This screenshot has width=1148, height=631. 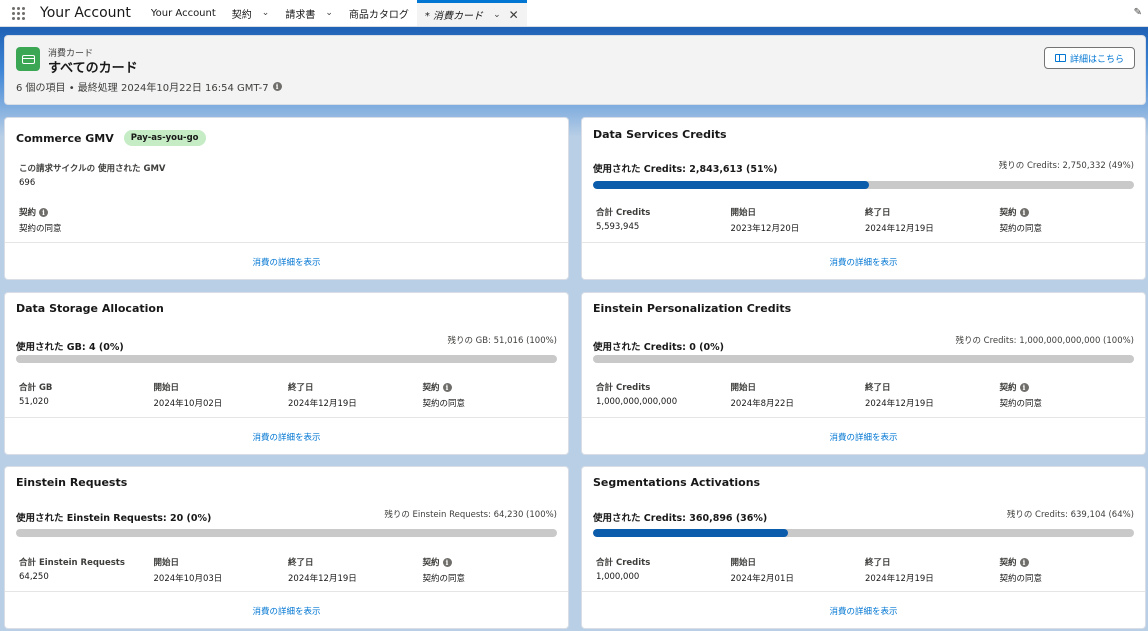 I want to click on card-title: Commerce GMV Pay-as-you-go, so click(x=111, y=138).